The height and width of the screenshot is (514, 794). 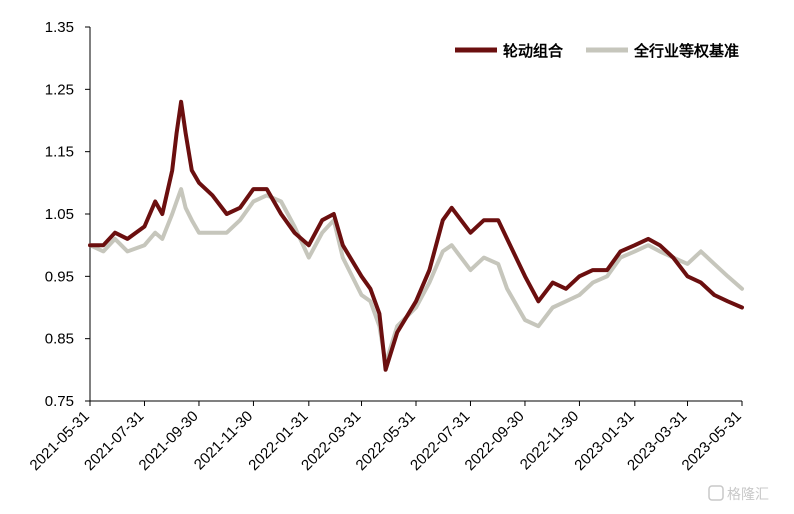 What do you see at coordinates (59, 401) in the screenshot?
I see `y-tick-label: 0.75` at bounding box center [59, 401].